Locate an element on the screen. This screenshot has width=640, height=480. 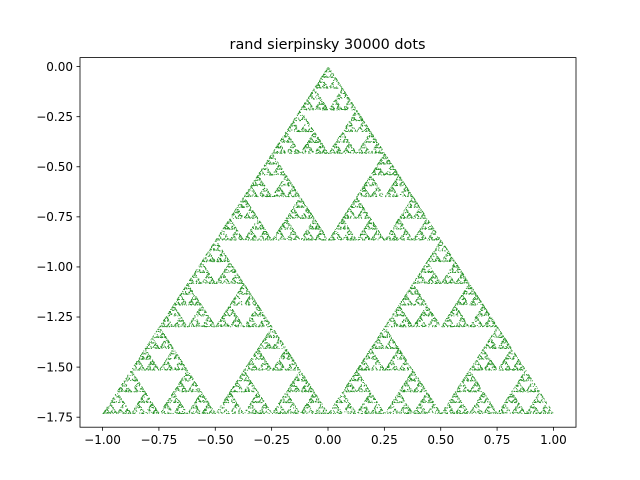
y-tick-label: −0.75 is located at coordinates (54, 217).